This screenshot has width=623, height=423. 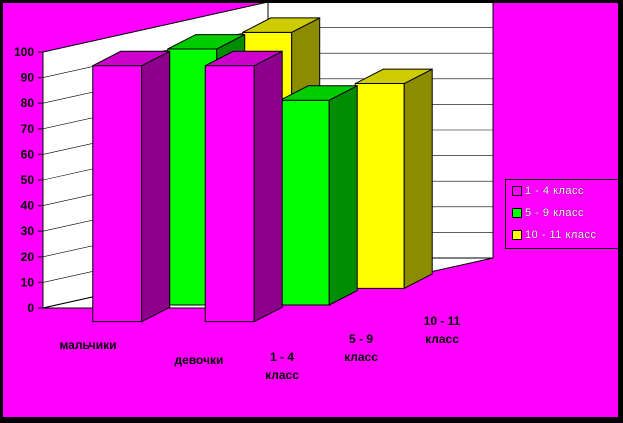 I want to click on y-tick-label: 10, so click(x=28, y=282).